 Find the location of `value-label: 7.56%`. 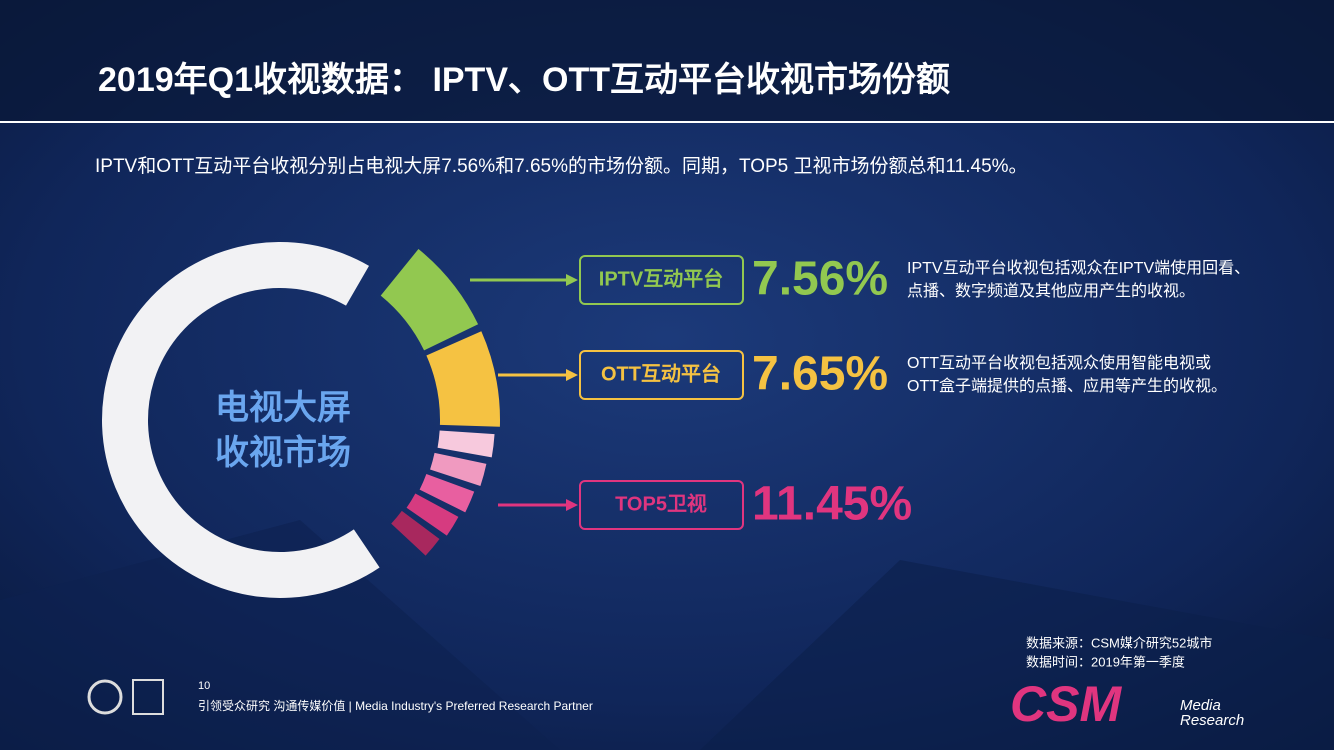

value-label: 7.56% is located at coordinates (820, 279).